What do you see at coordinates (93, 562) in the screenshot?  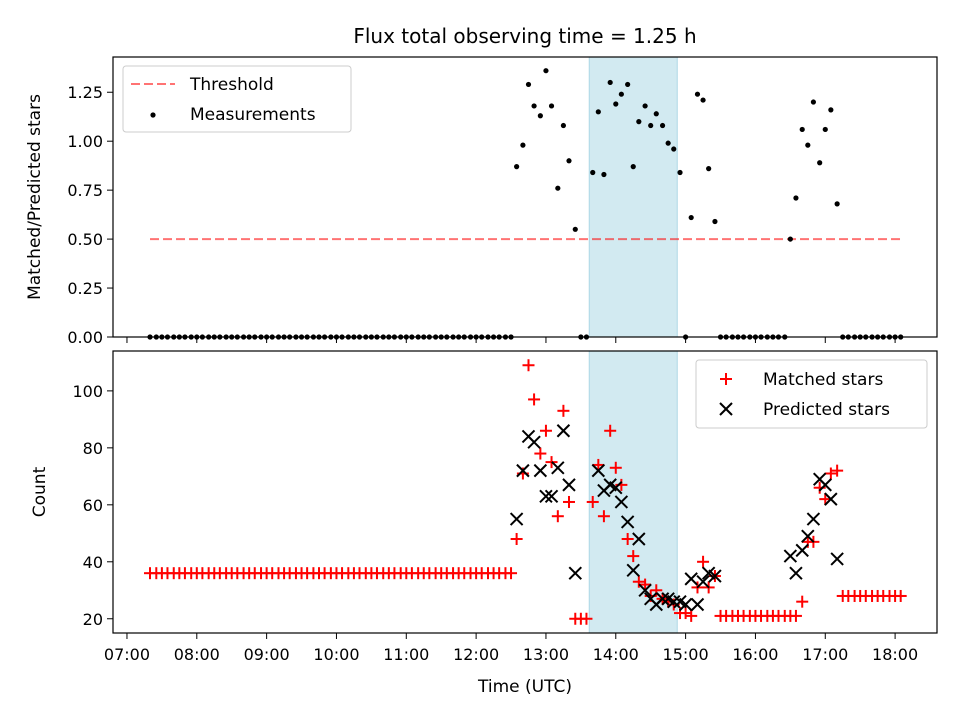 I see `bottom-ytick-label: 40` at bounding box center [93, 562].